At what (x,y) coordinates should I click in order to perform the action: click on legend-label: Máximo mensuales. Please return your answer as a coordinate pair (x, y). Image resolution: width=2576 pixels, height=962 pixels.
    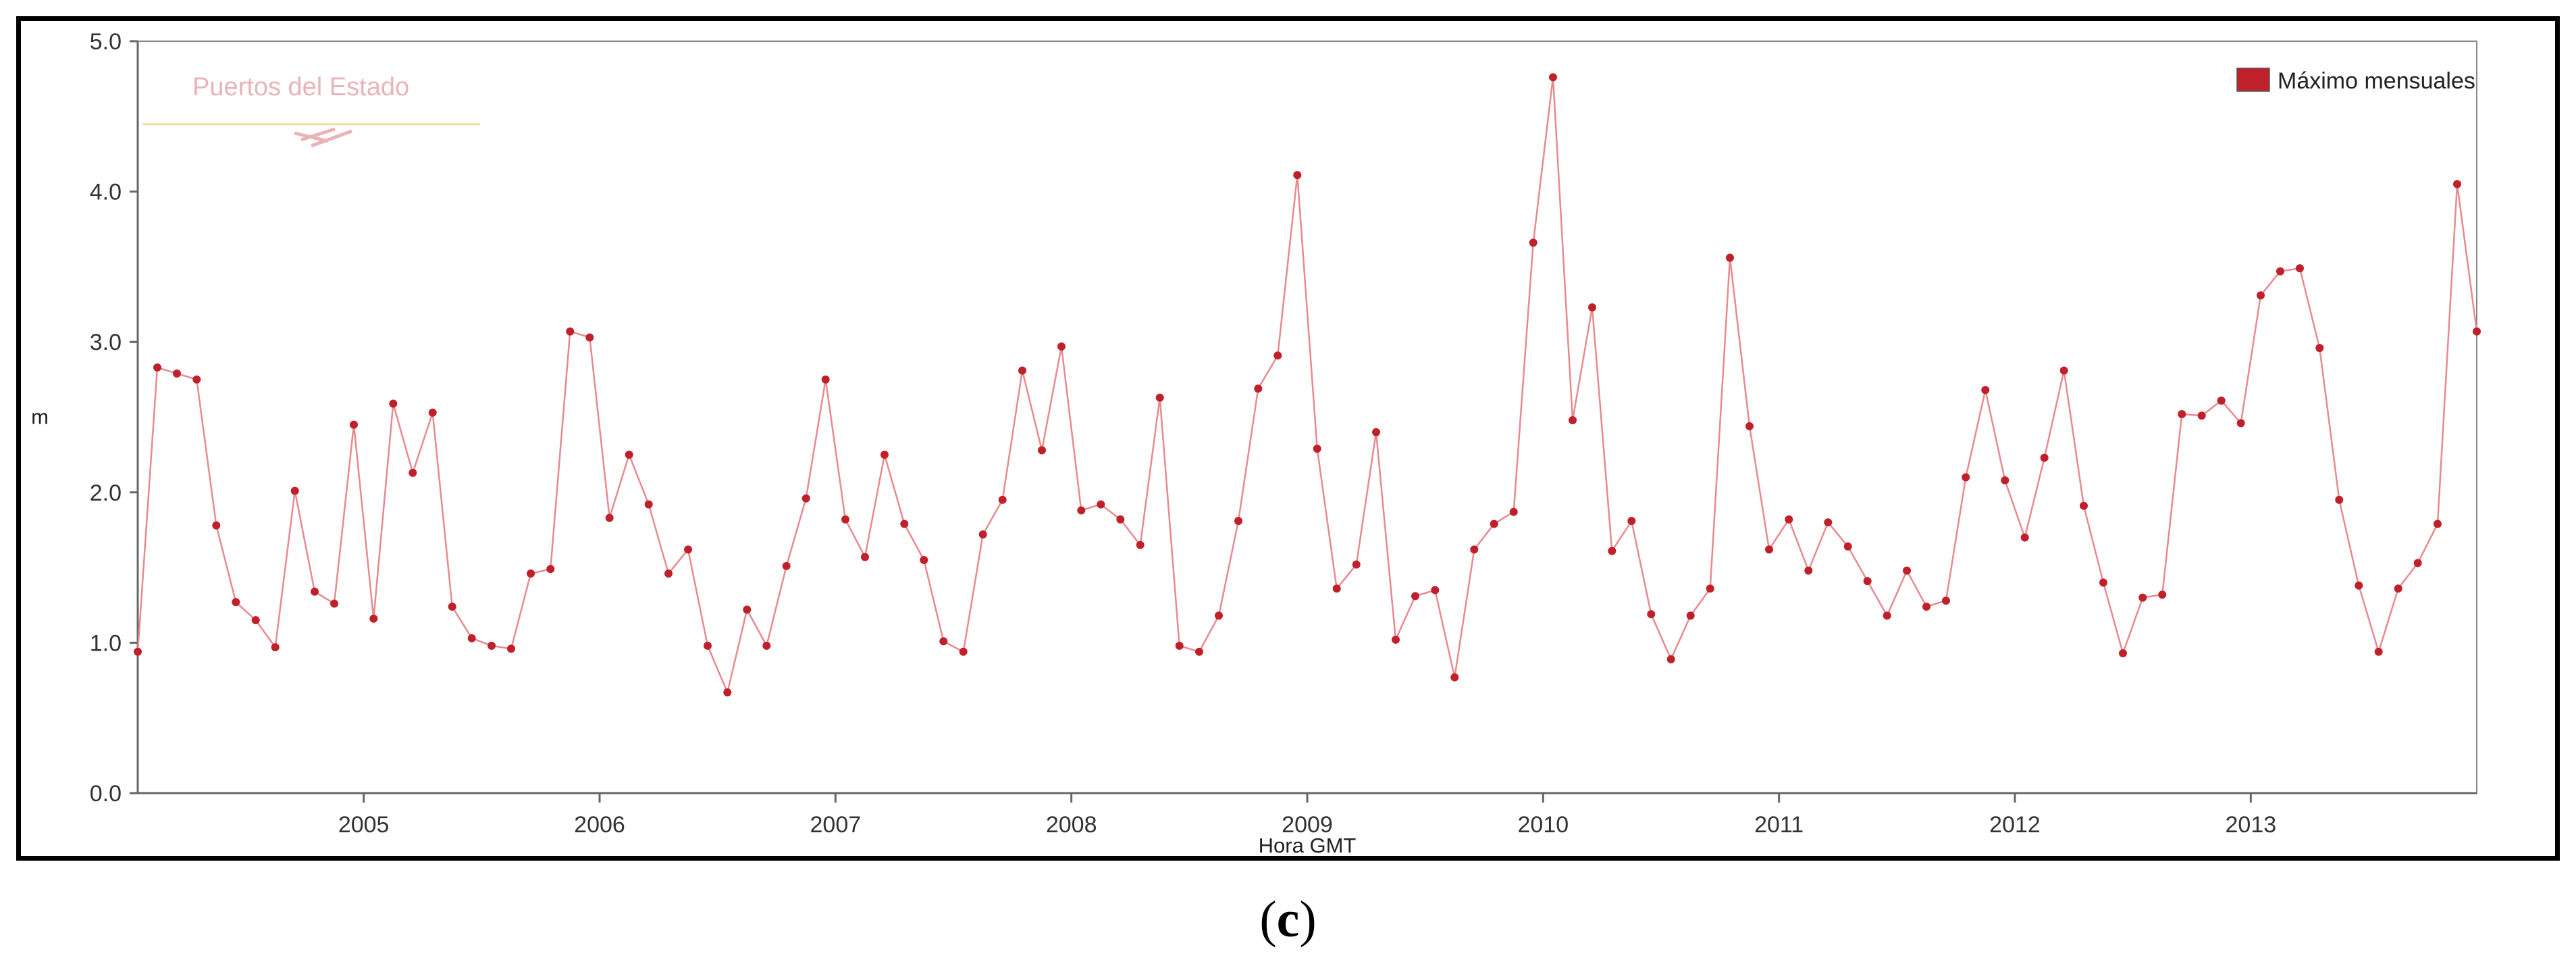
    Looking at the image, I should click on (2376, 81).